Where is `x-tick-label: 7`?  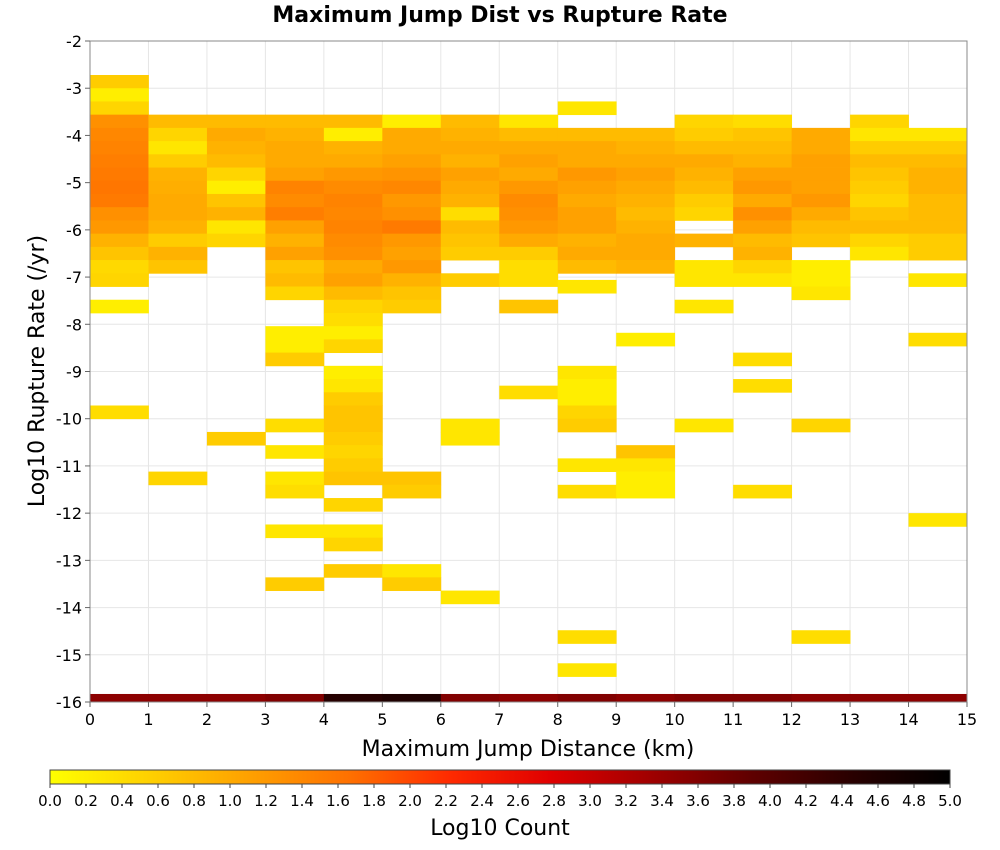 x-tick-label: 7 is located at coordinates (499, 719).